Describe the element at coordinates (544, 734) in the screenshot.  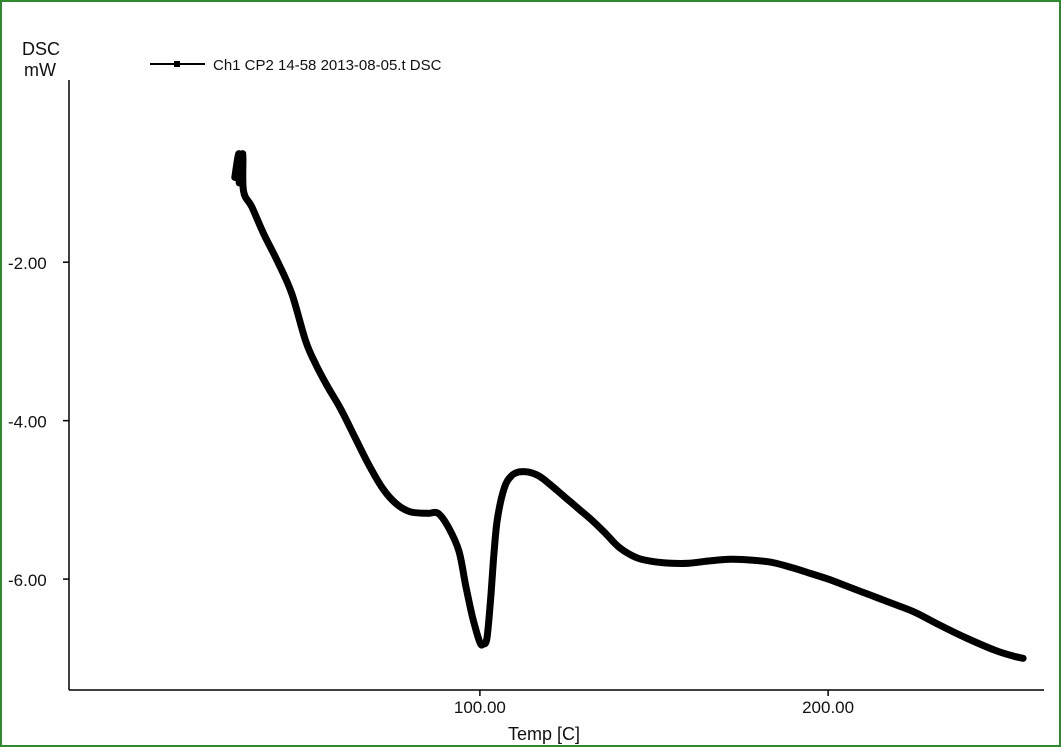
I see `x-axis-title: Temp [C]` at that location.